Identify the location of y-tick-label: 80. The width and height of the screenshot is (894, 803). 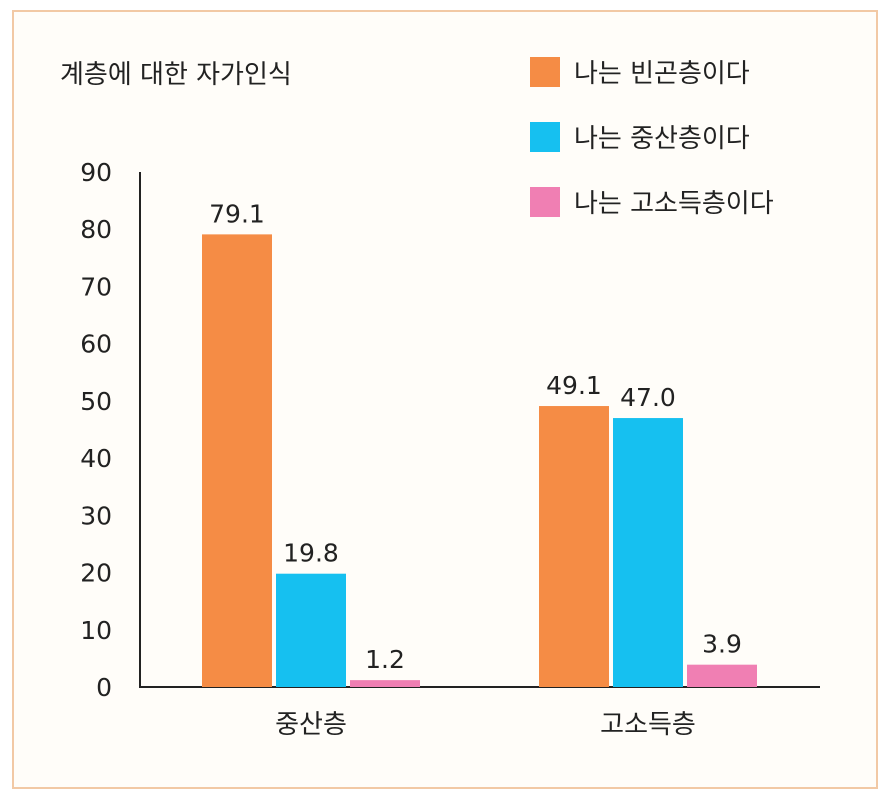
(96, 229).